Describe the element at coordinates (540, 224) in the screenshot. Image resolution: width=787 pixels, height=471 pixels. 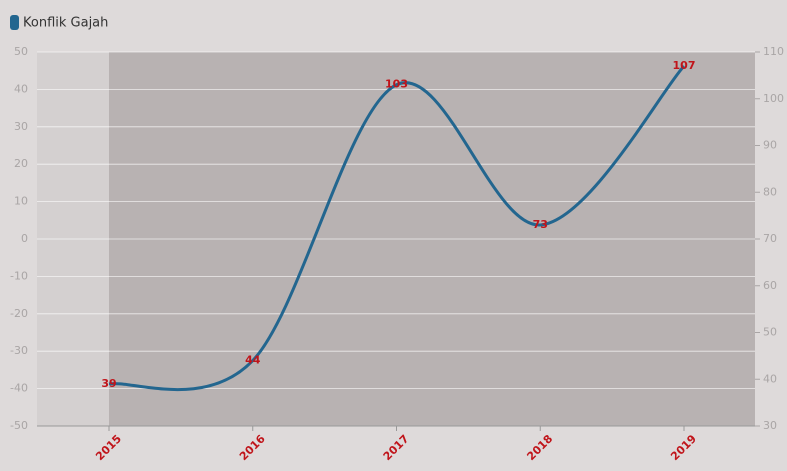
I see `data-label: 73` at that location.